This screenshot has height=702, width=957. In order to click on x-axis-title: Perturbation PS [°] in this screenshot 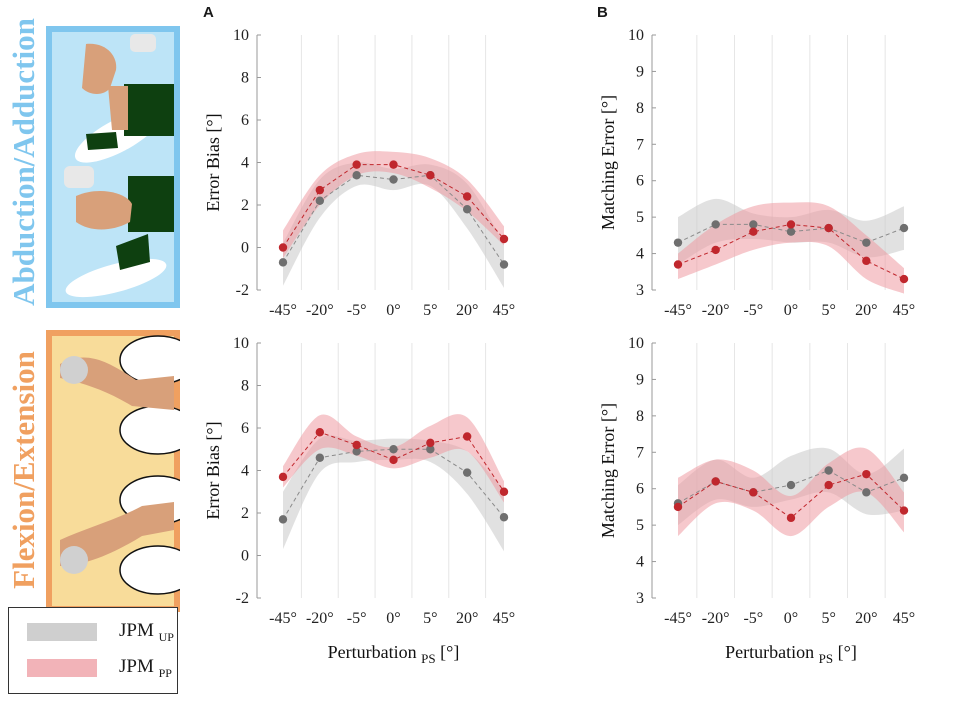, I will do `click(394, 654)`.